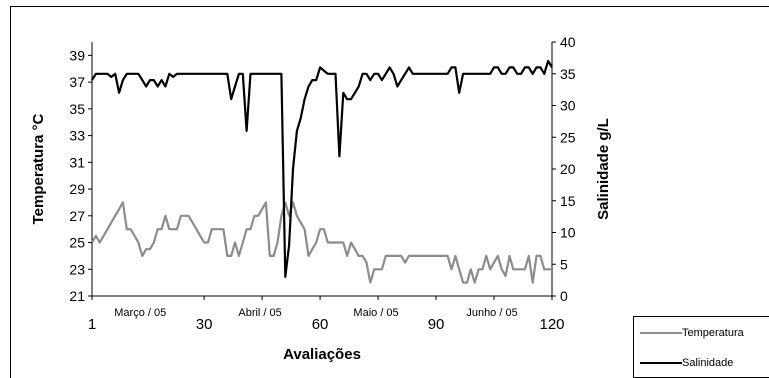 This screenshot has height=378, width=769. I want to click on y-left-tick-label: 39, so click(77, 55).